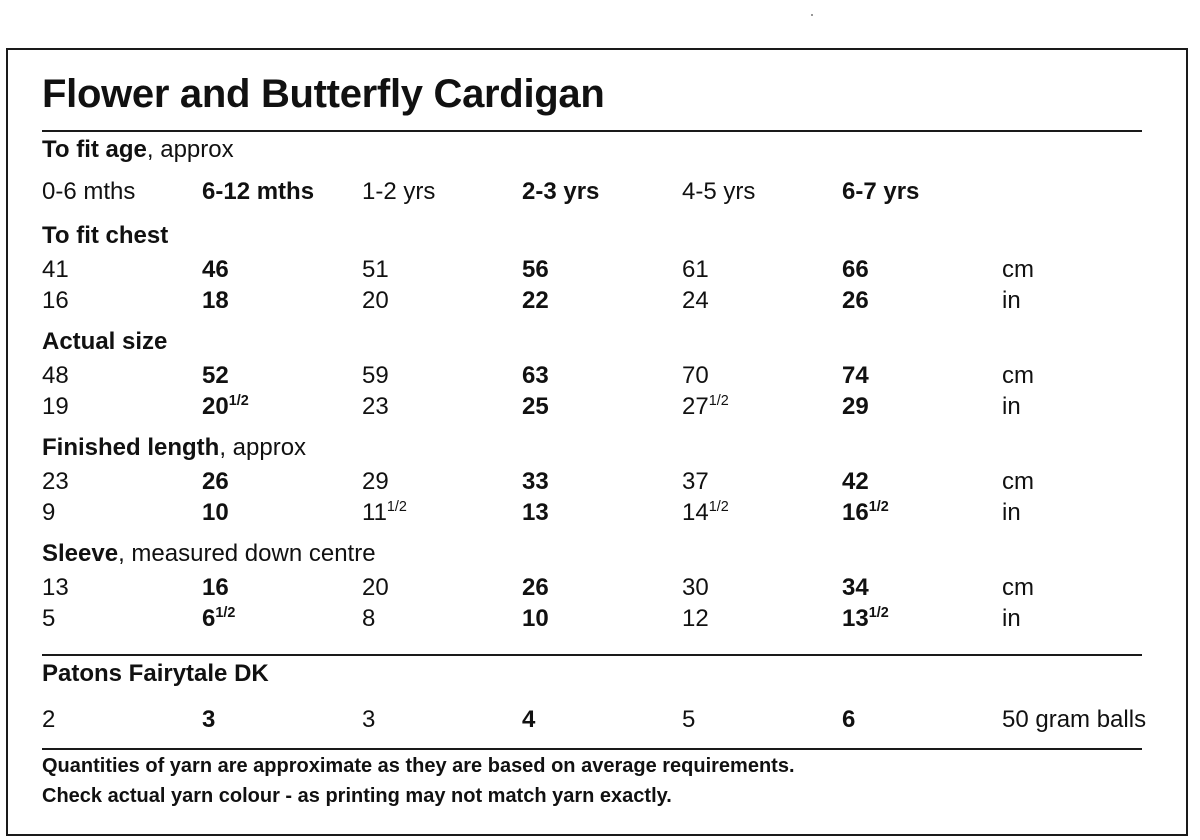 This screenshot has width=1200, height=840. I want to click on chest-label: To fit chest, so click(105, 235).